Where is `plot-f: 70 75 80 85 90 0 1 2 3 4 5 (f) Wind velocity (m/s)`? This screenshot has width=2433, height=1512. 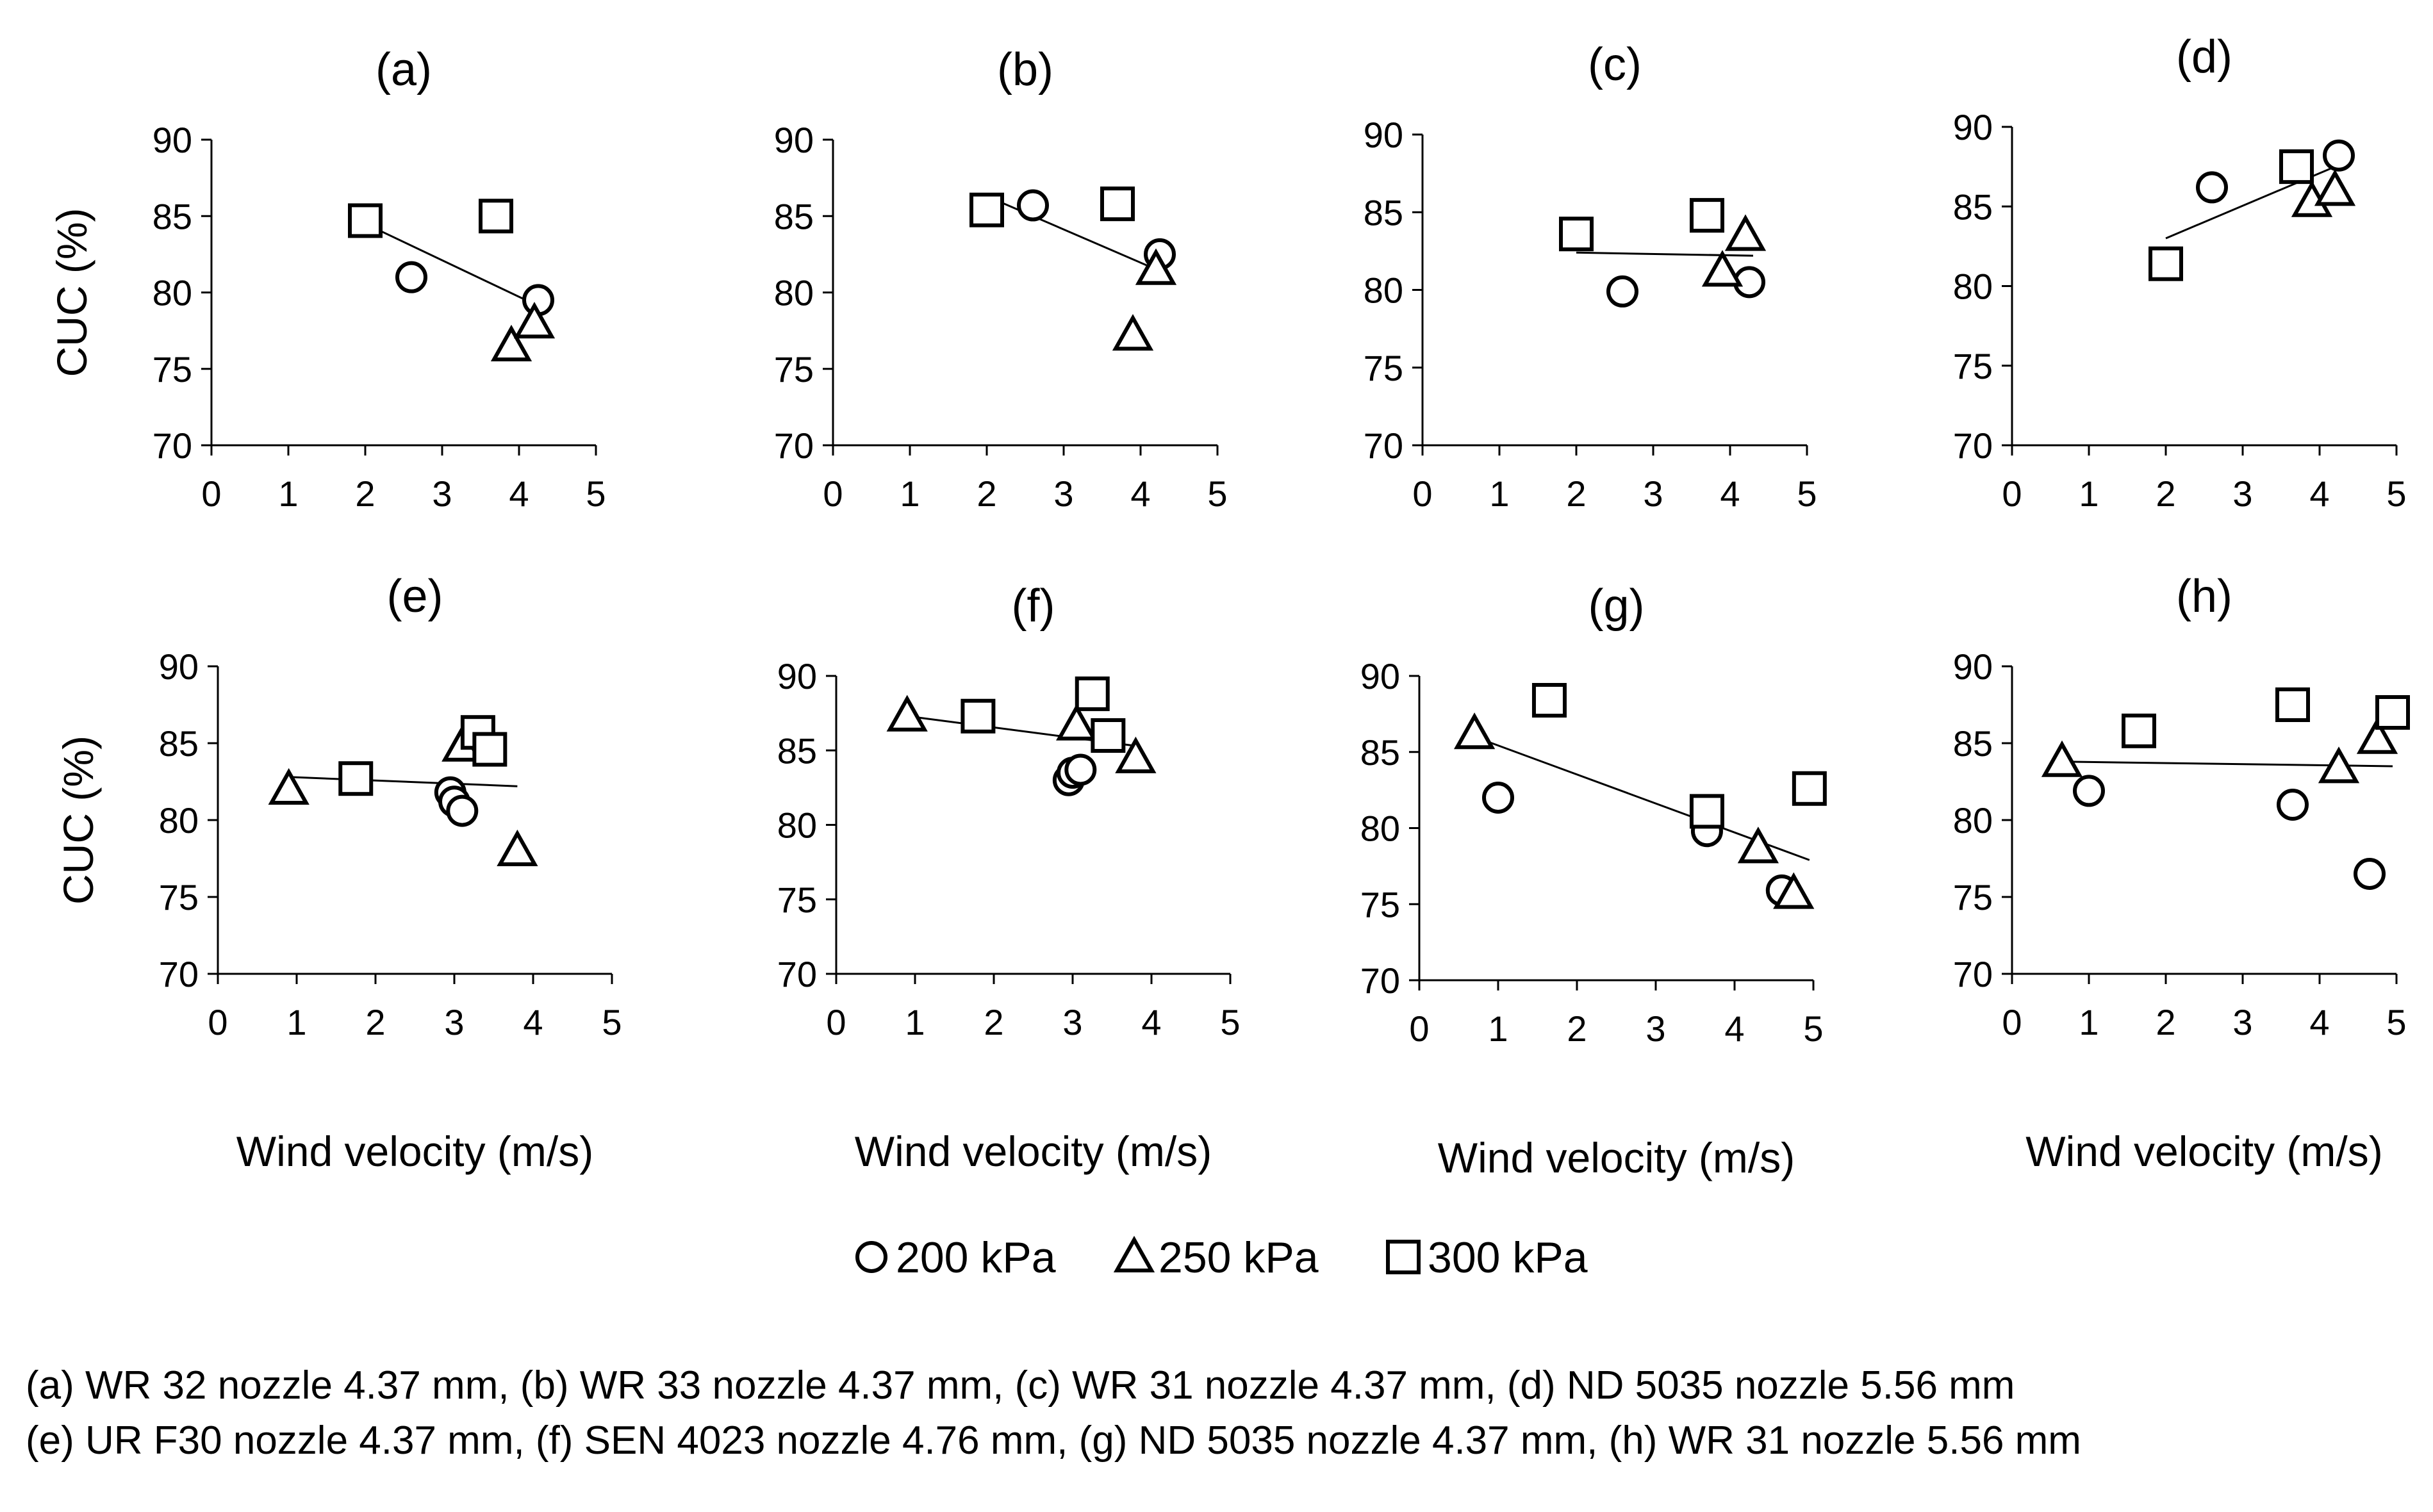
plot-f: 70 75 80 85 90 0 1 2 3 4 5 (f) Wind velocity (m/s) is located at coordinates (1009, 877).